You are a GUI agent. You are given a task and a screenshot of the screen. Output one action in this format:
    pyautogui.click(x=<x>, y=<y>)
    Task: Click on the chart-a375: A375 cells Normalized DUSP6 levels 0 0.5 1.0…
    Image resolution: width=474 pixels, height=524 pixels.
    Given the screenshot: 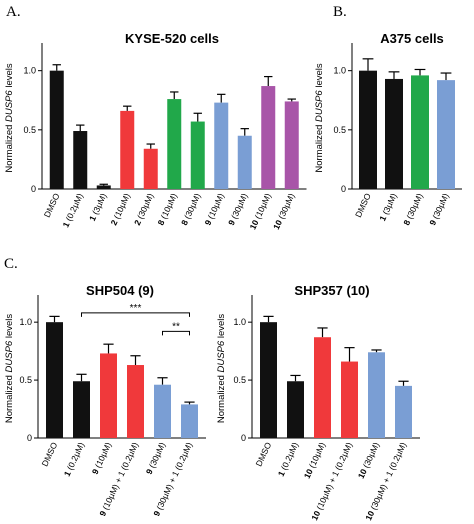 What is the action you would take?
    pyautogui.click(x=388, y=129)
    